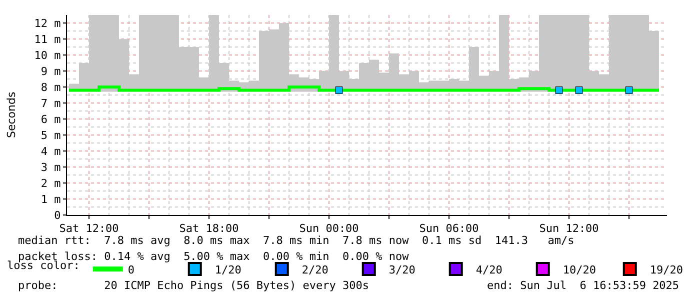 This screenshot has height=297, width=697. Describe the element at coordinates (48, 23) in the screenshot. I see `y-tick-label: 12 m` at that location.